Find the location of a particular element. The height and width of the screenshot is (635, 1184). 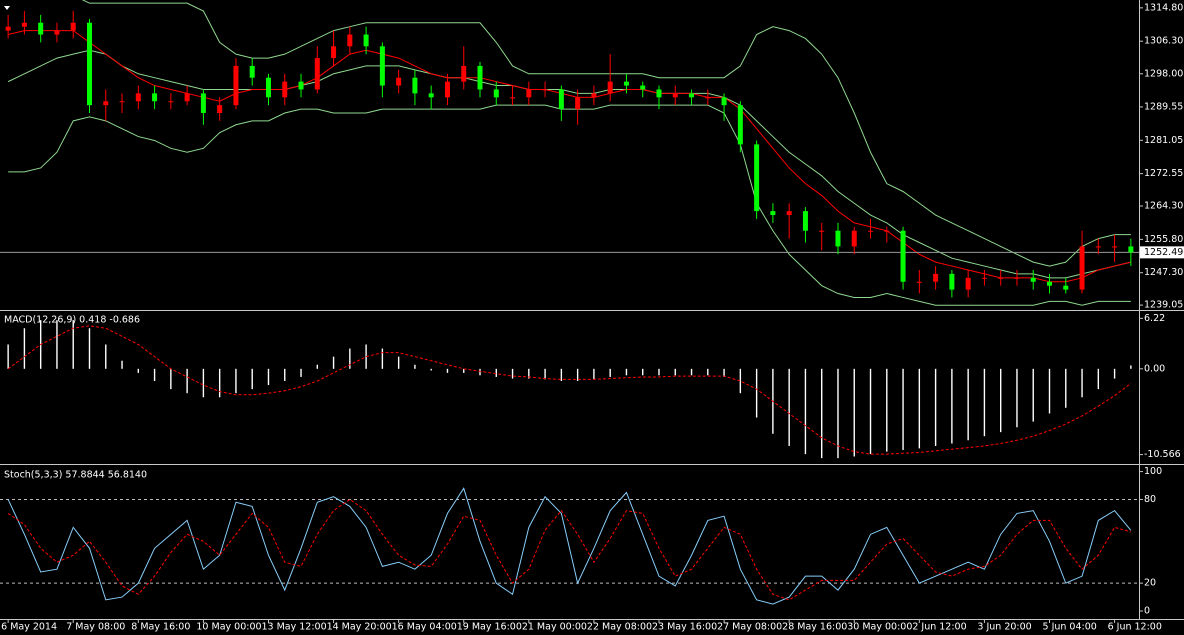

last-price-box is located at coordinates (1162, 252).